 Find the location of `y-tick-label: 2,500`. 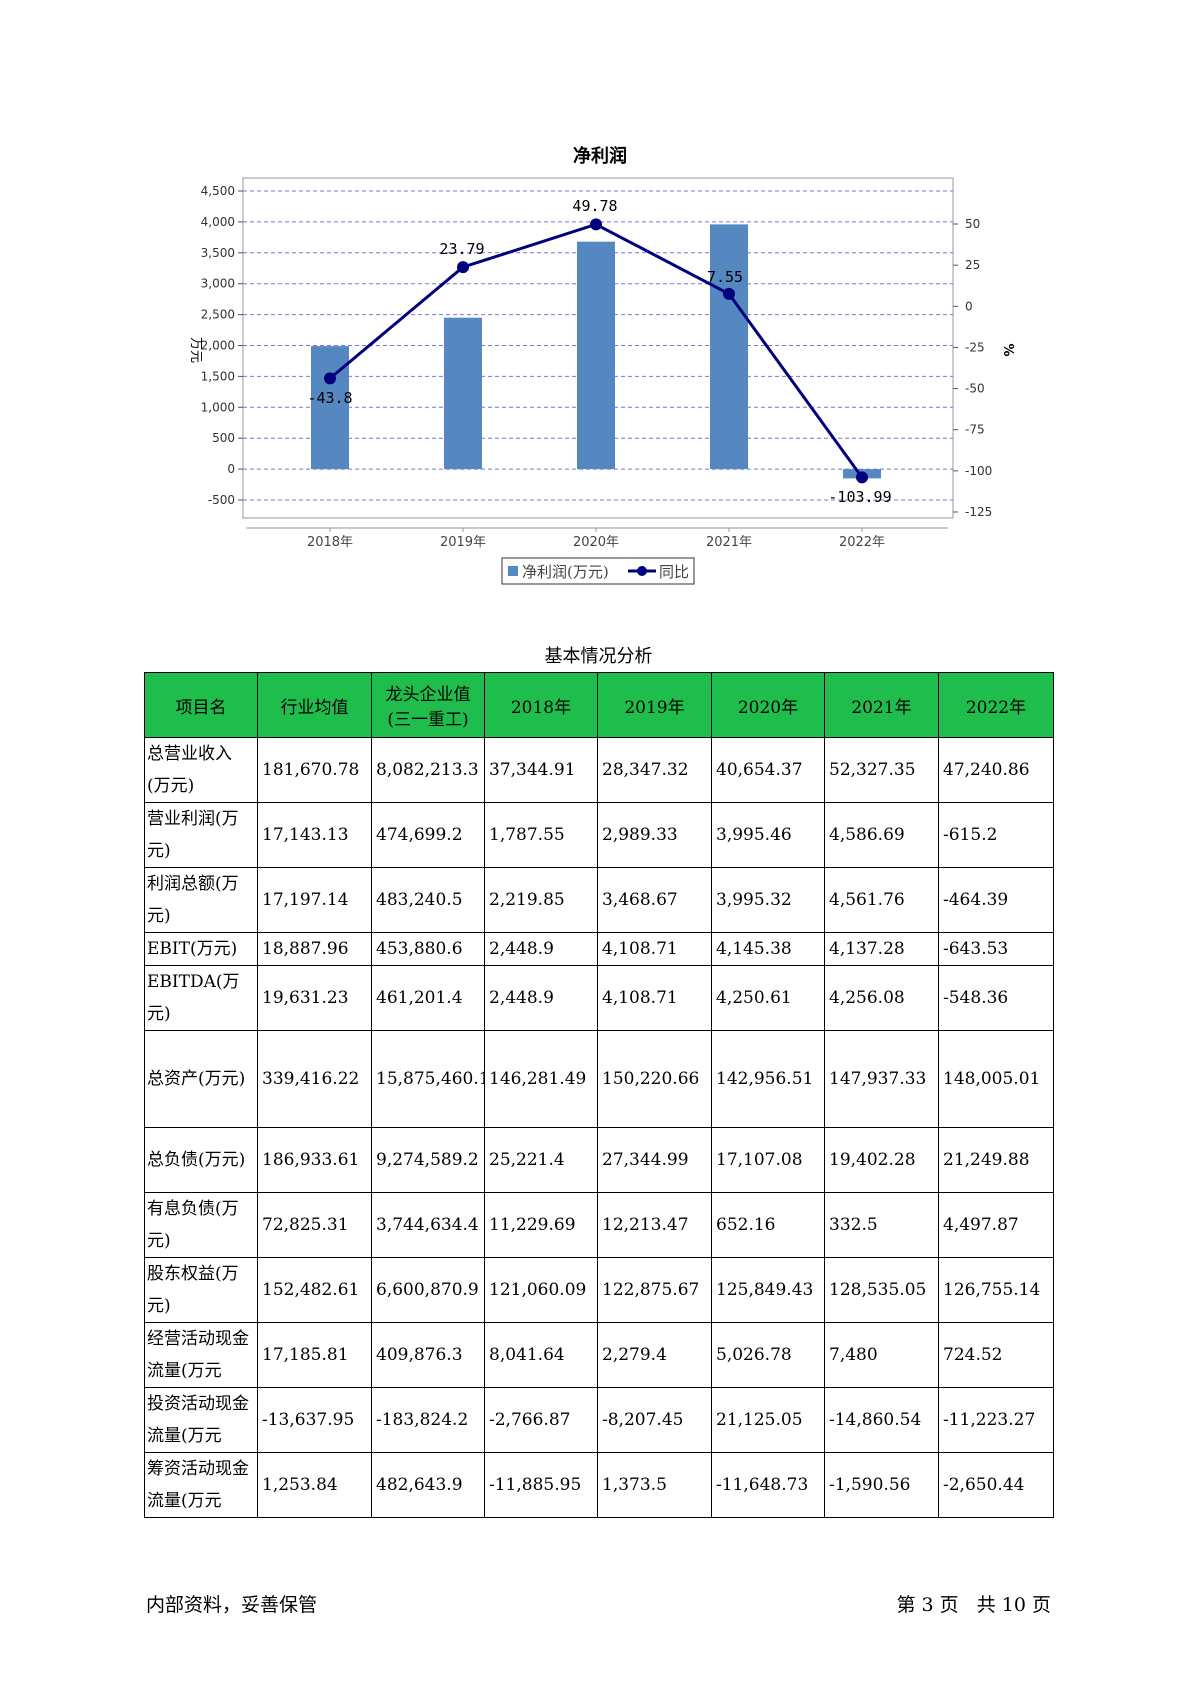

y-tick-label: 2,500 is located at coordinates (218, 315).